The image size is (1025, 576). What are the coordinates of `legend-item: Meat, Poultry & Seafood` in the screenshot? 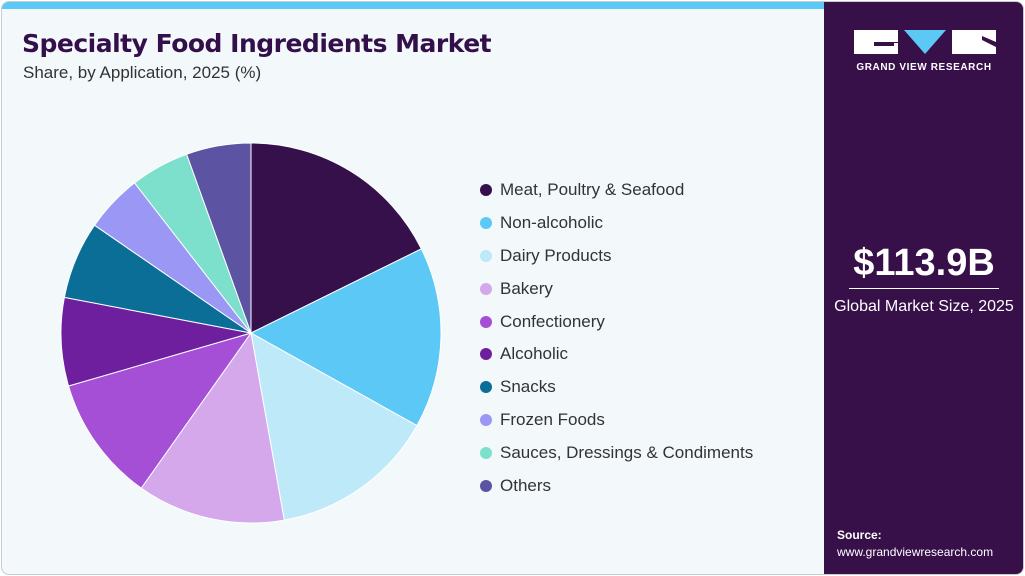 It's located at (616, 190).